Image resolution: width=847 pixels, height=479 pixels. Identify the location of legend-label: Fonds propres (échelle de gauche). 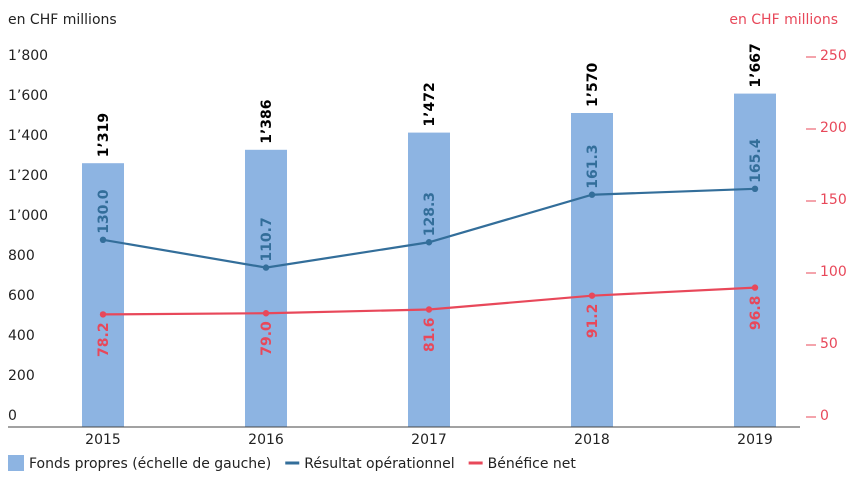
(150, 464).